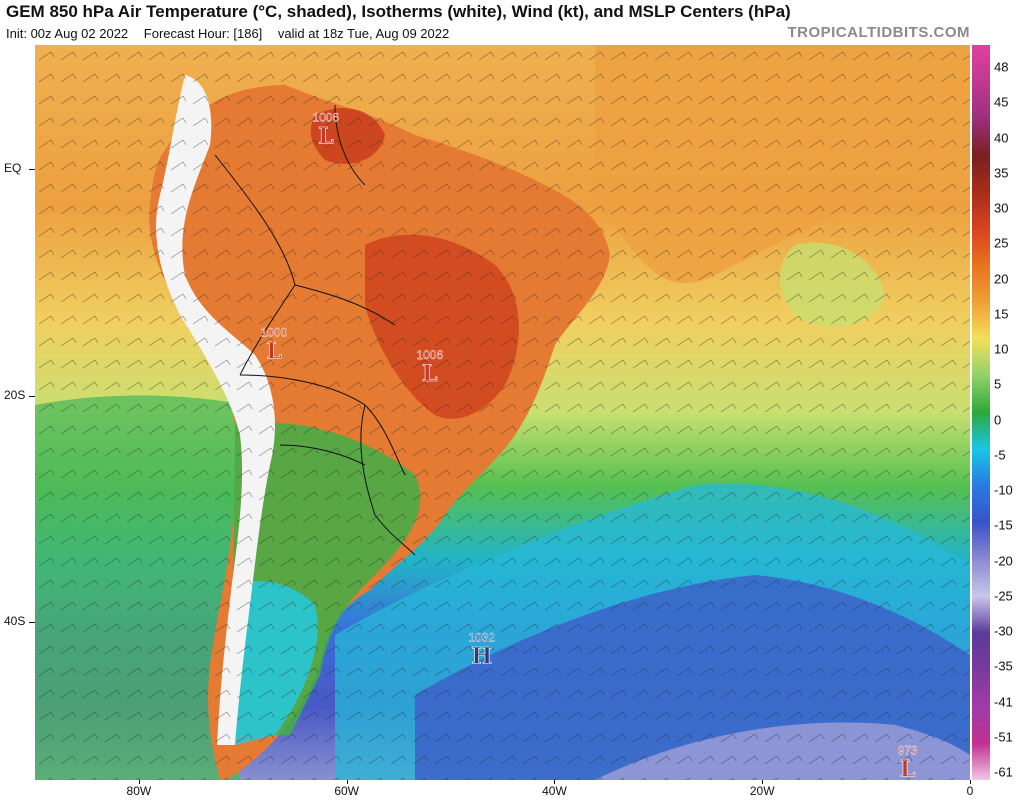 The width and height of the screenshot is (1024, 800). What do you see at coordinates (1001, 173) in the screenshot?
I see `colorbar-label: 35` at bounding box center [1001, 173].